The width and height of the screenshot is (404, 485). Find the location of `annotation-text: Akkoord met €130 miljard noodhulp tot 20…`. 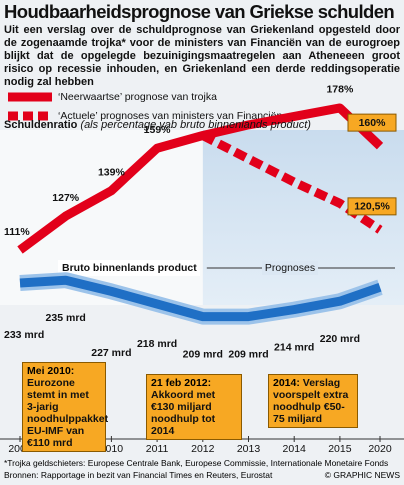

annotation-text: Akkoord met €130 miljard noodhulp tot 20… is located at coordinates (183, 413).